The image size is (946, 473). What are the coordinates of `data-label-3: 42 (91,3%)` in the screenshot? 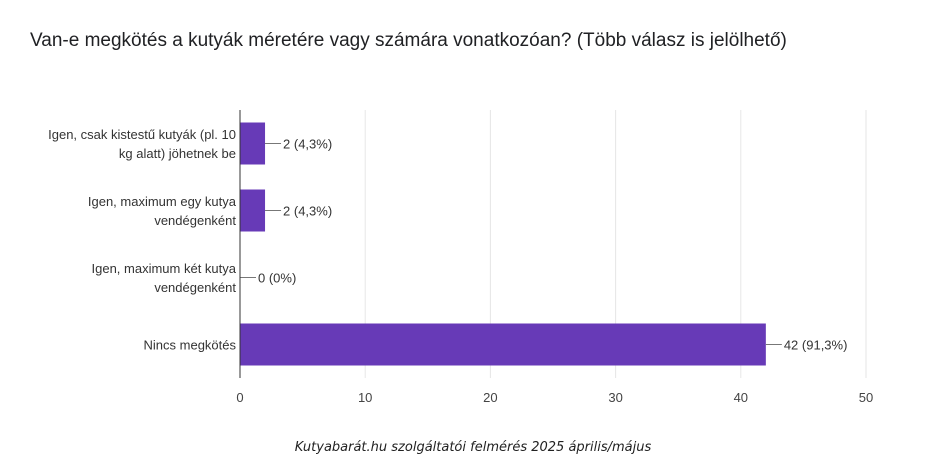 It's located at (816, 345).